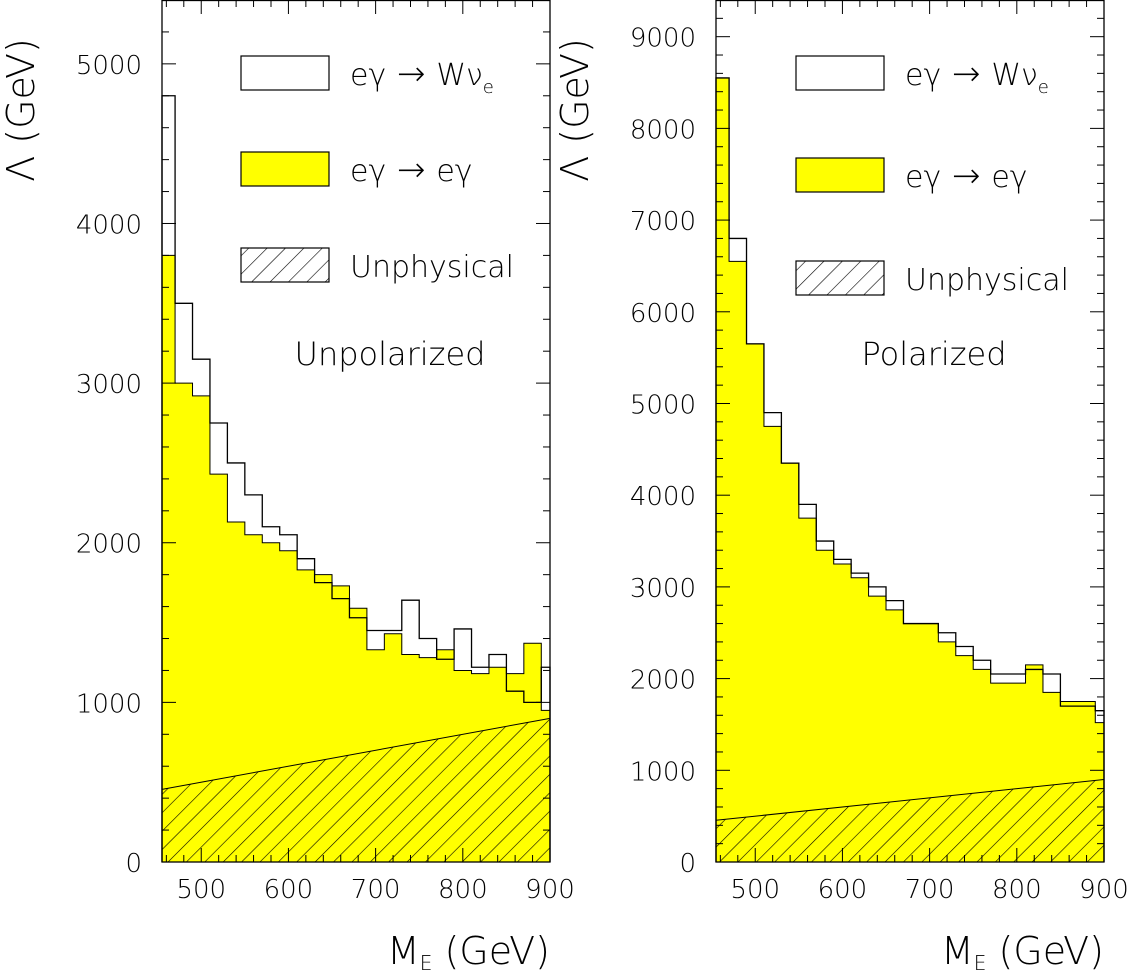 The height and width of the screenshot is (978, 1143). Describe the element at coordinates (663, 39) in the screenshot. I see `y-tick-label: 9000` at that location.